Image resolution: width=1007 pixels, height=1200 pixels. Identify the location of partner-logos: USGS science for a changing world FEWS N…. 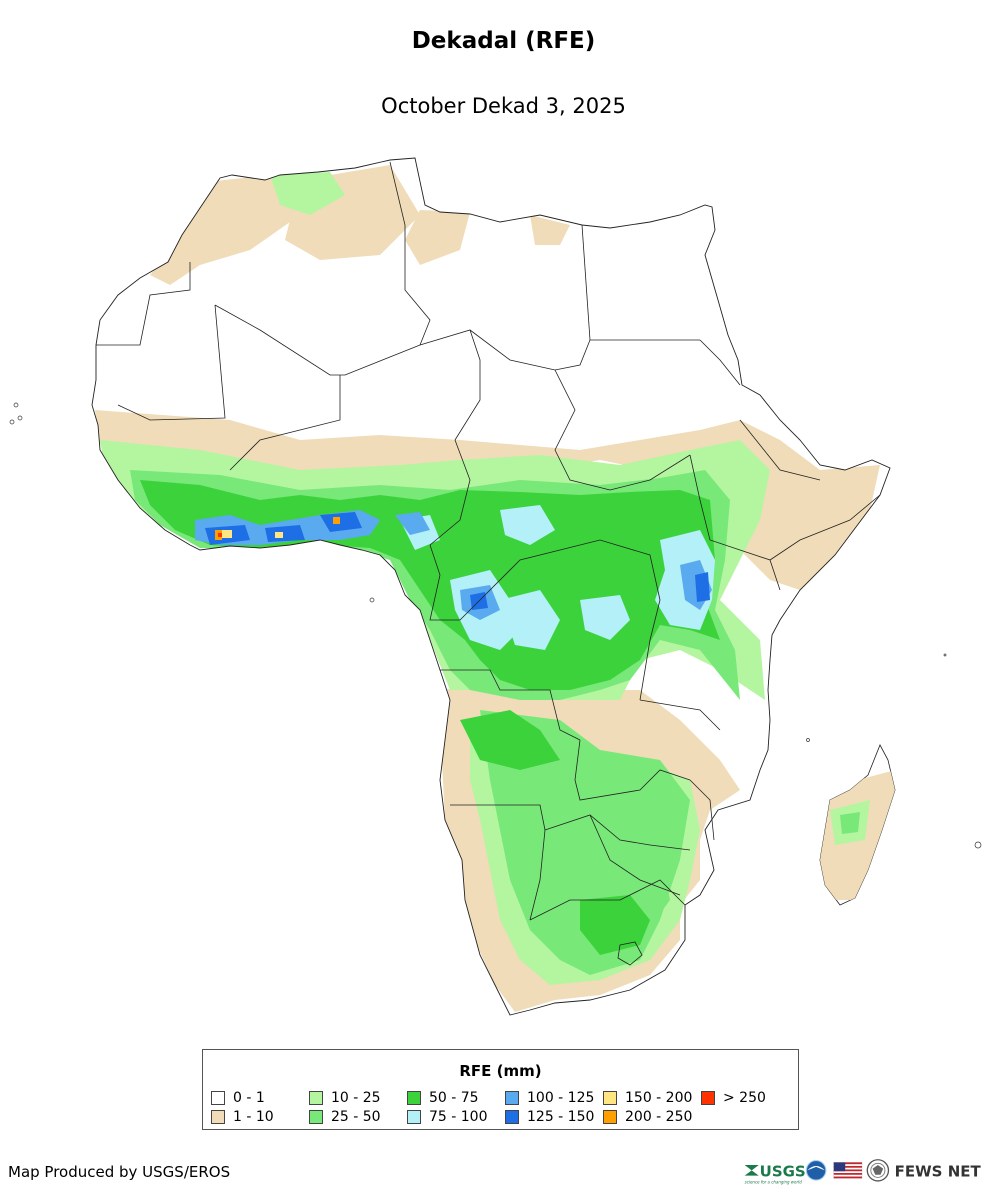
(863, 1172).